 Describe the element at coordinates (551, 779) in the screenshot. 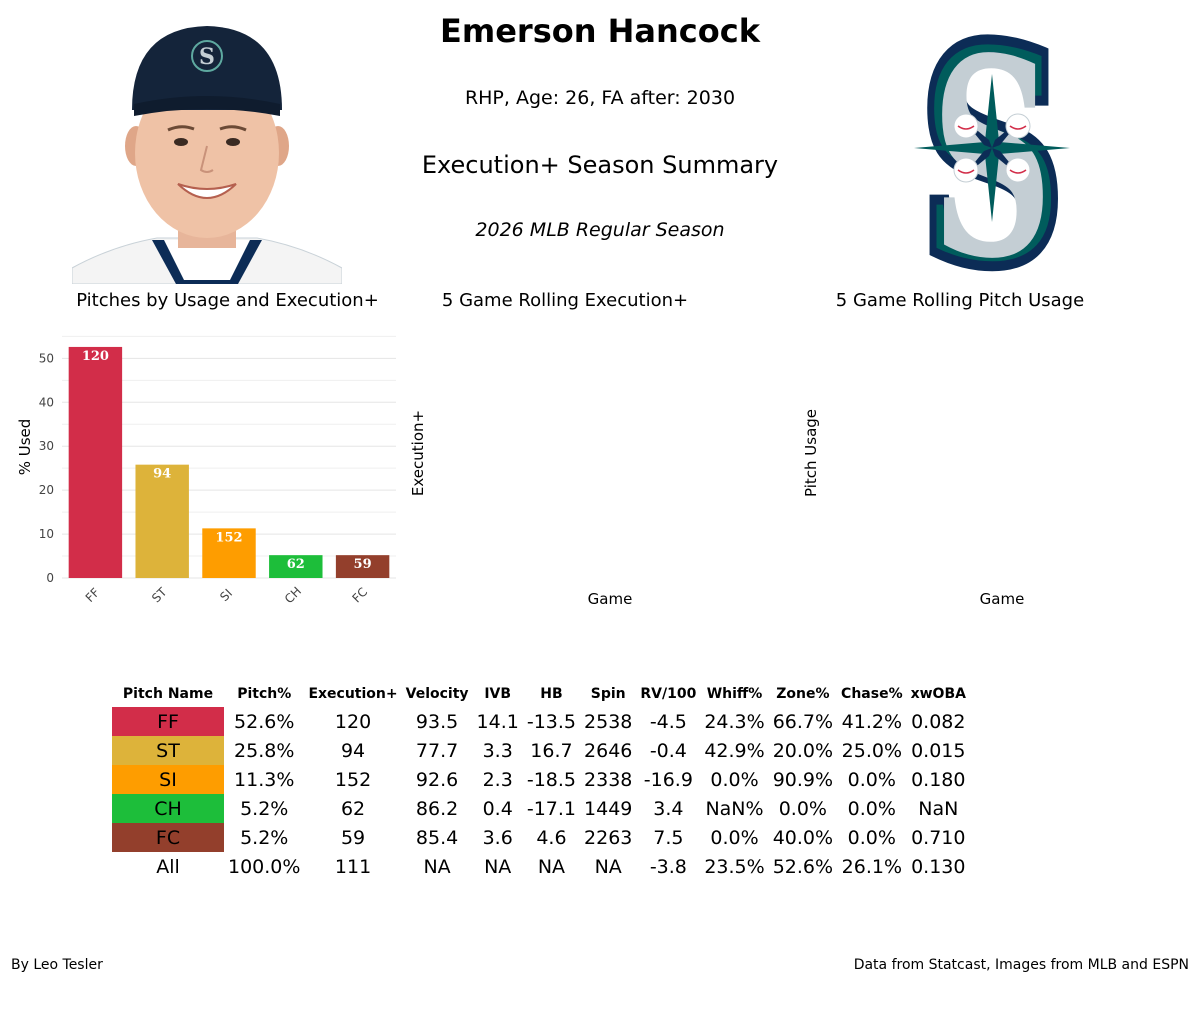

I see `table-cell: -18.5` at that location.